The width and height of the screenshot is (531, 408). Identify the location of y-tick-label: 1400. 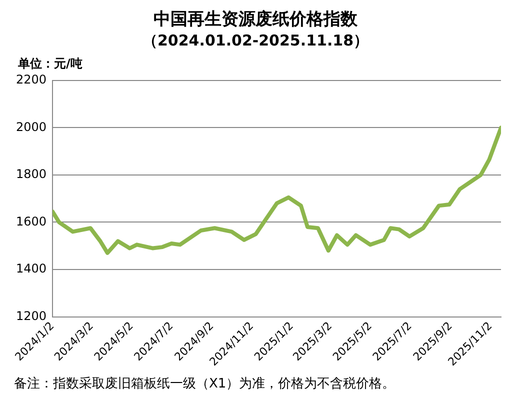
(31, 269).